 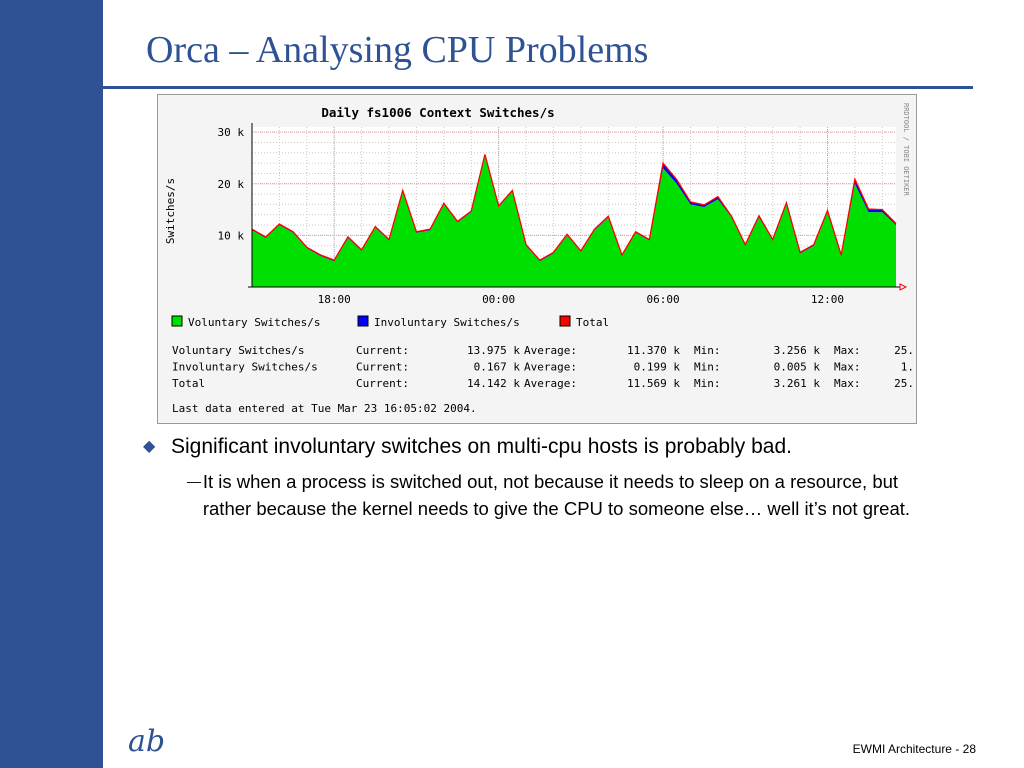 I want to click on y-axis-label: Switches/s, so click(x=170, y=211).